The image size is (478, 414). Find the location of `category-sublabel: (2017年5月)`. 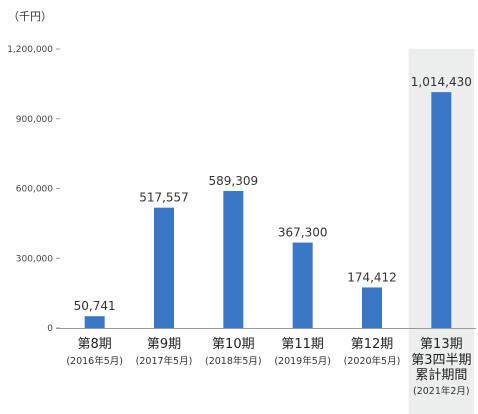

category-sublabel: (2017年5月) is located at coordinates (164, 361).